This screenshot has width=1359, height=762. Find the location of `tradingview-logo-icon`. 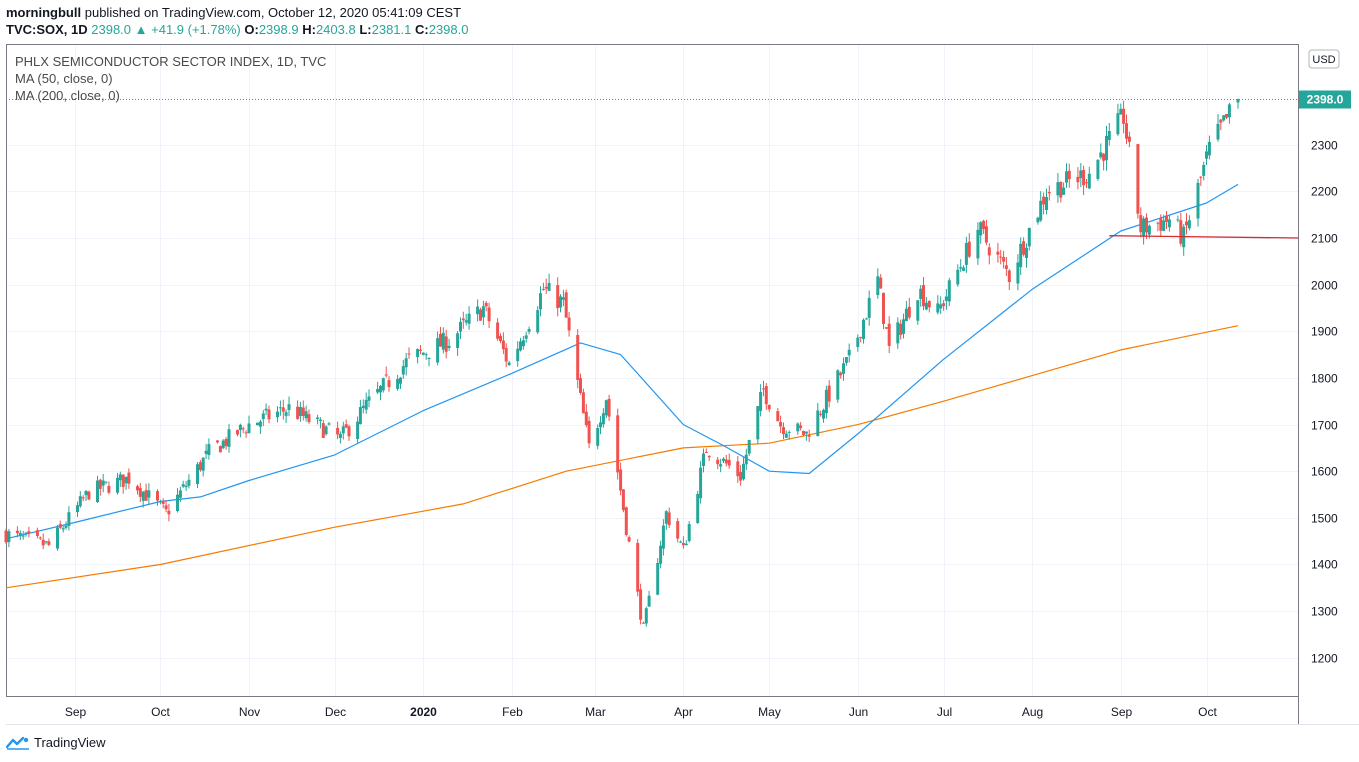

tradingview-logo-icon is located at coordinates (17, 743).